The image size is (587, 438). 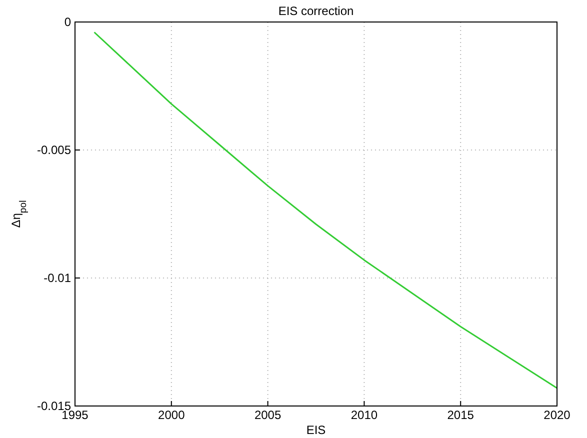 What do you see at coordinates (58, 278) in the screenshot?
I see `y-tick-label: -0.01` at bounding box center [58, 278].